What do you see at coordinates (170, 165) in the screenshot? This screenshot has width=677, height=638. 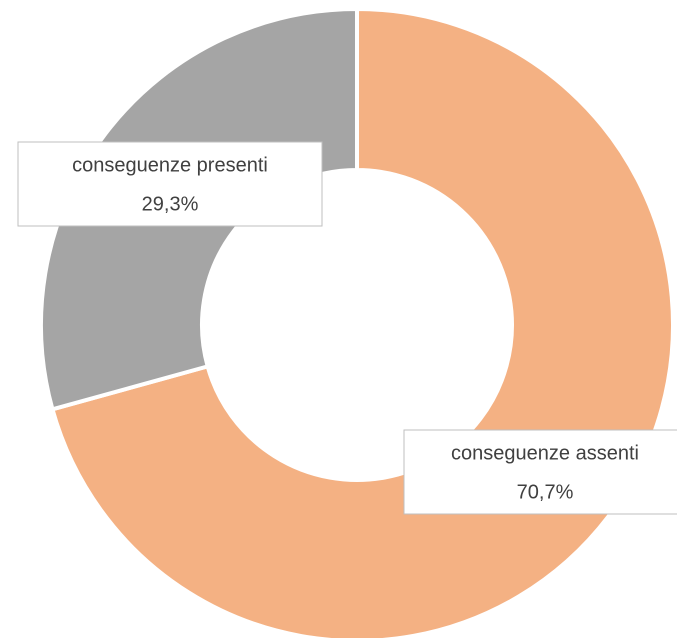 I see `category-label: conseguenze presenti` at bounding box center [170, 165].